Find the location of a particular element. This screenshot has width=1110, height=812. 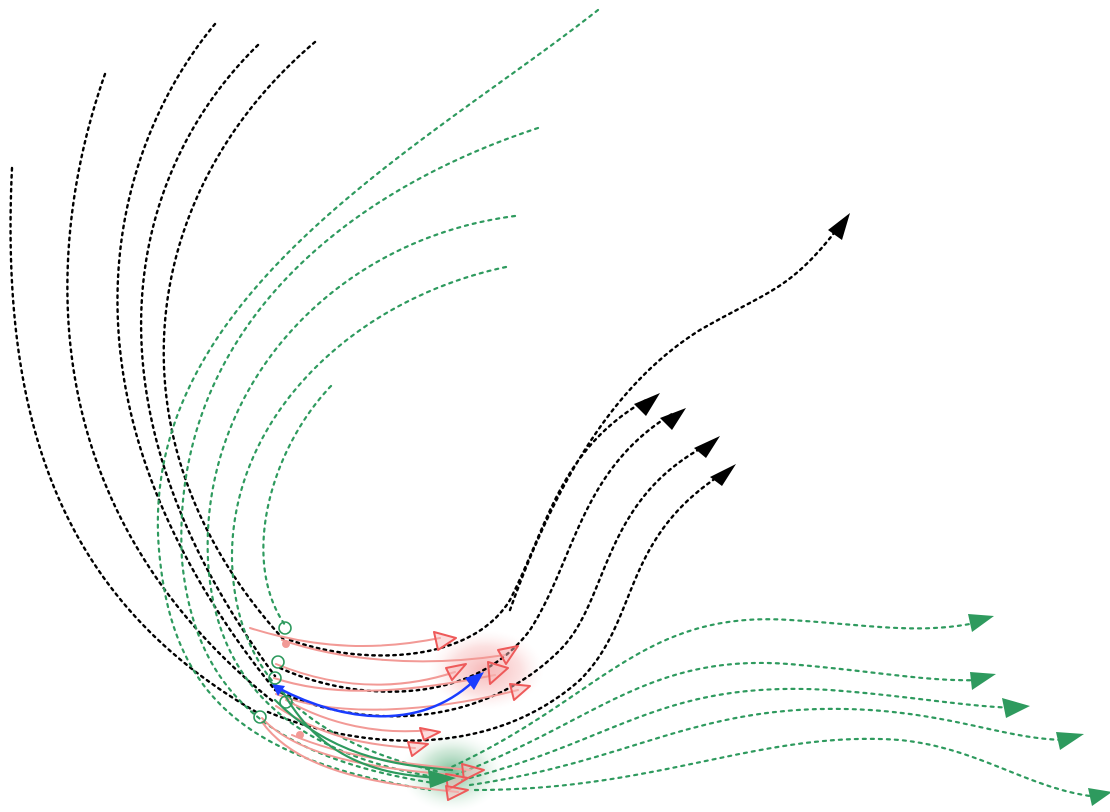

red-goal-markers is located at coordinates (469, 716).